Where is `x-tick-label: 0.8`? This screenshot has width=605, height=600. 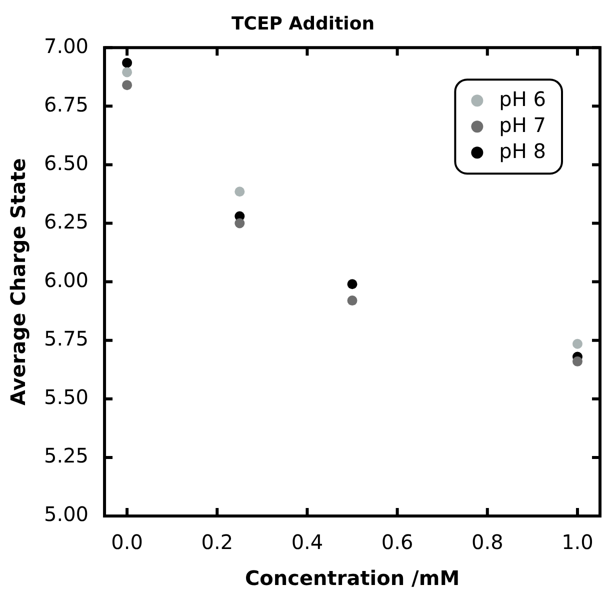 x-tick-label: 0.8 is located at coordinates (487, 542).